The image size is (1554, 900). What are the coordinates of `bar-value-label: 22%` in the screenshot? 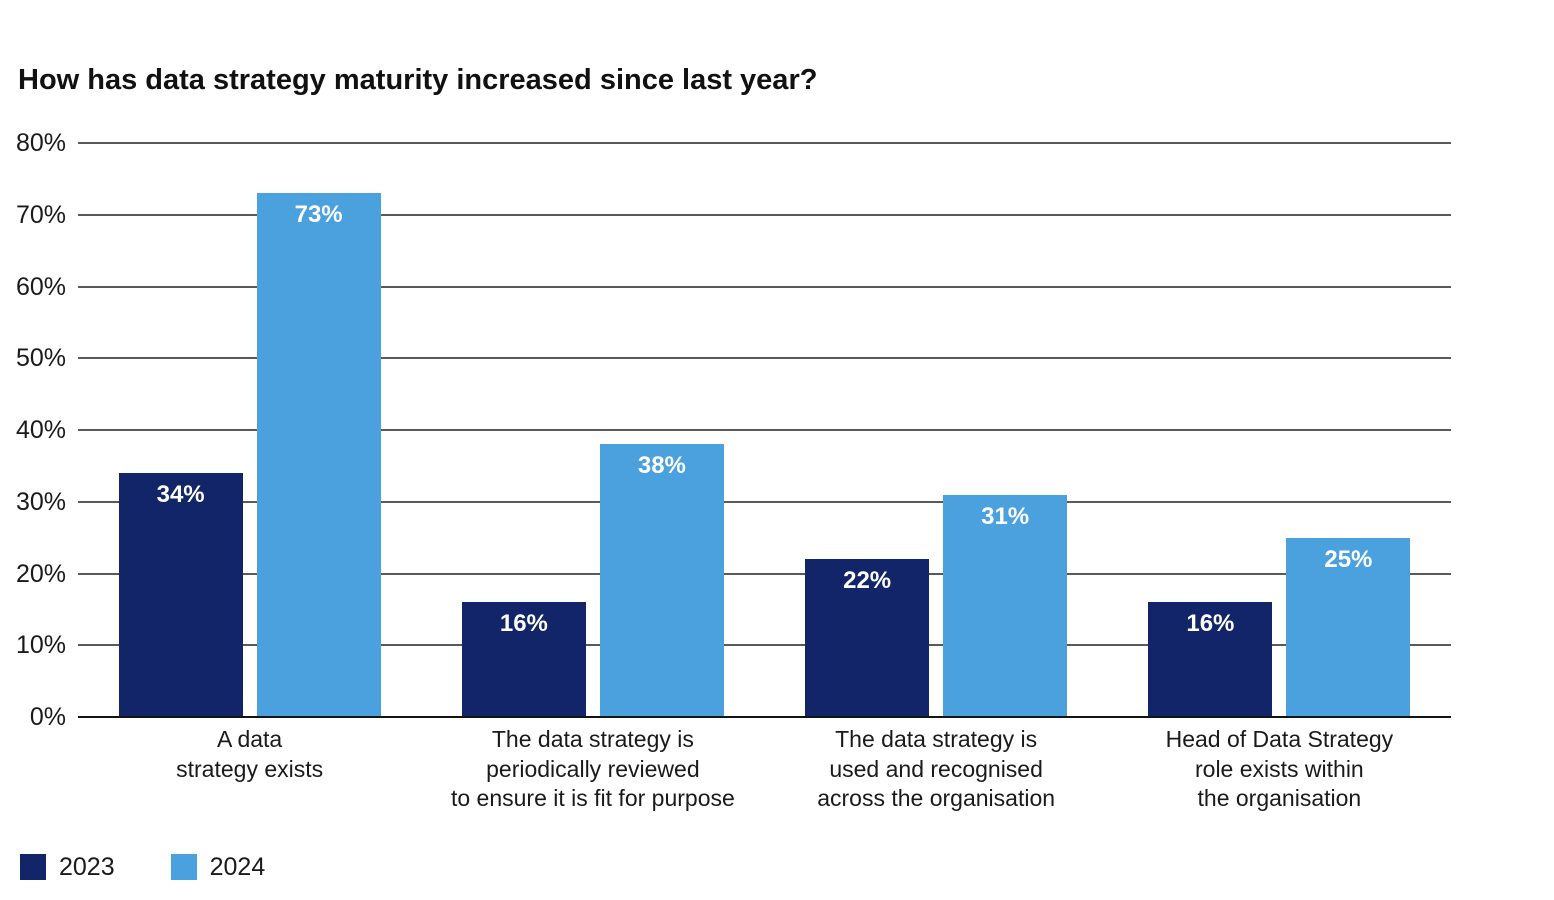 It's located at (867, 581).